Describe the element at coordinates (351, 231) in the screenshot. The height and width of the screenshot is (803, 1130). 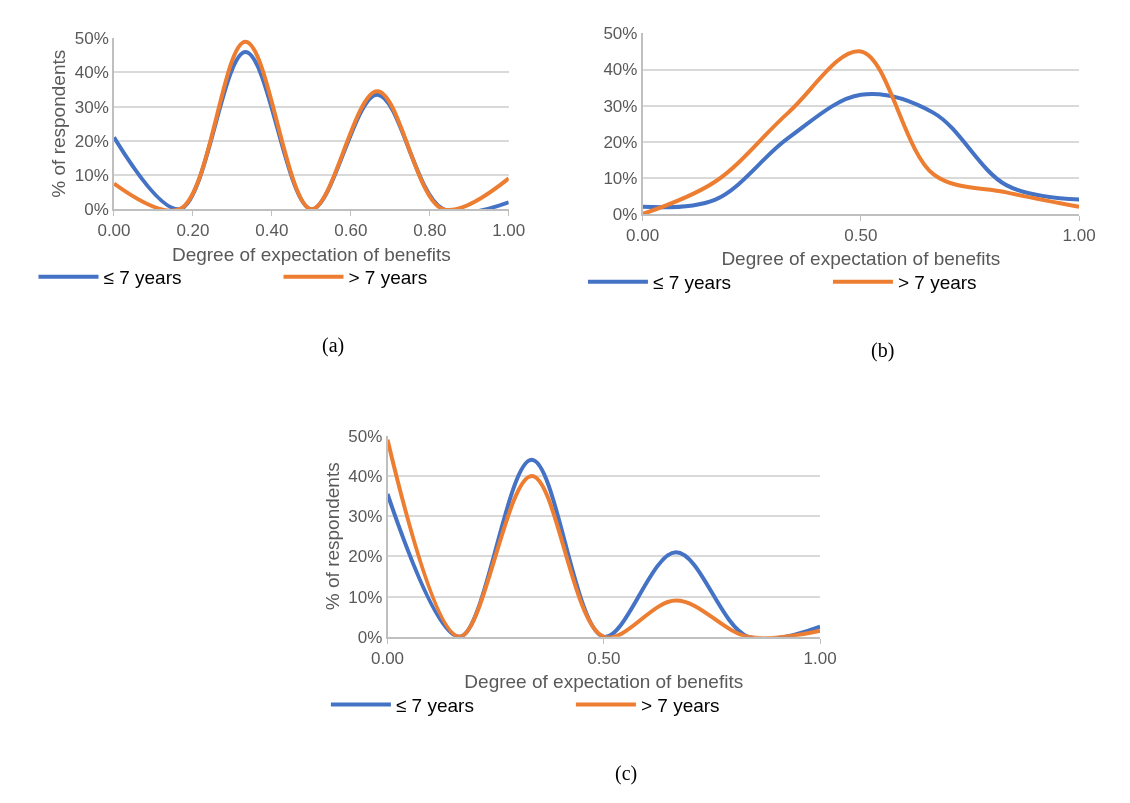
I see `x-tick-label: 0.60` at that location.